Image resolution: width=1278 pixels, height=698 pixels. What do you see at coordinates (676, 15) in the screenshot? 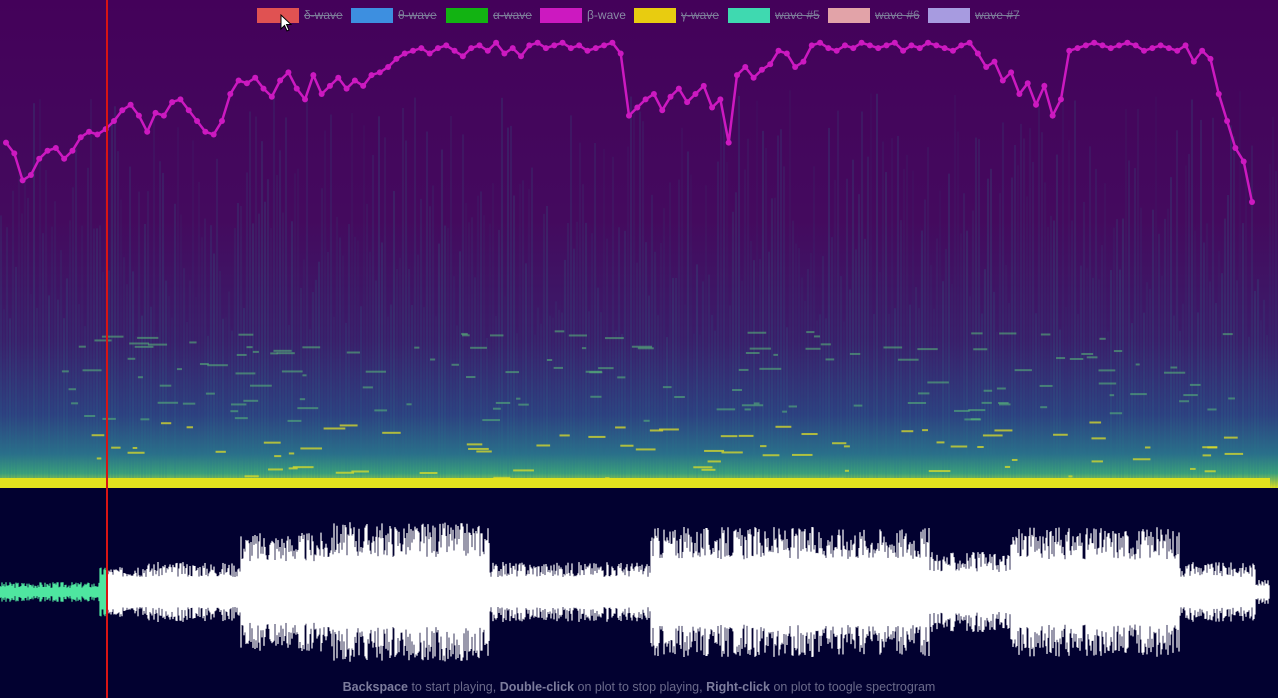
I see `legend-item-5: γ-wave` at bounding box center [676, 15].